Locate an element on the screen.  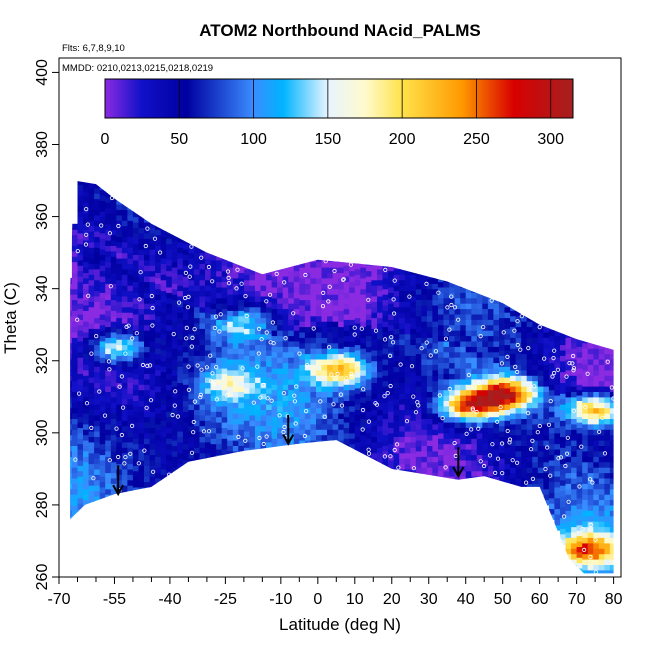
x-tick-label: 40 is located at coordinates (466, 599).